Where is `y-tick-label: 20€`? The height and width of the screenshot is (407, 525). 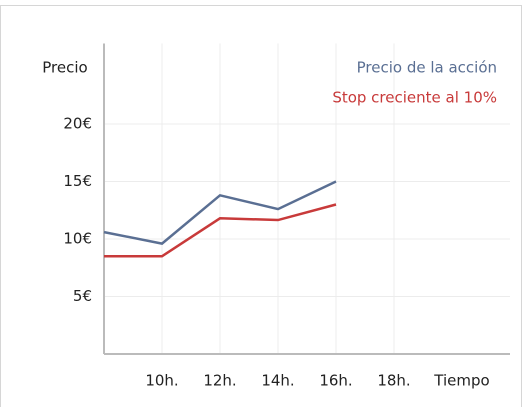
y-tick-label: 20€ is located at coordinates (77, 124).